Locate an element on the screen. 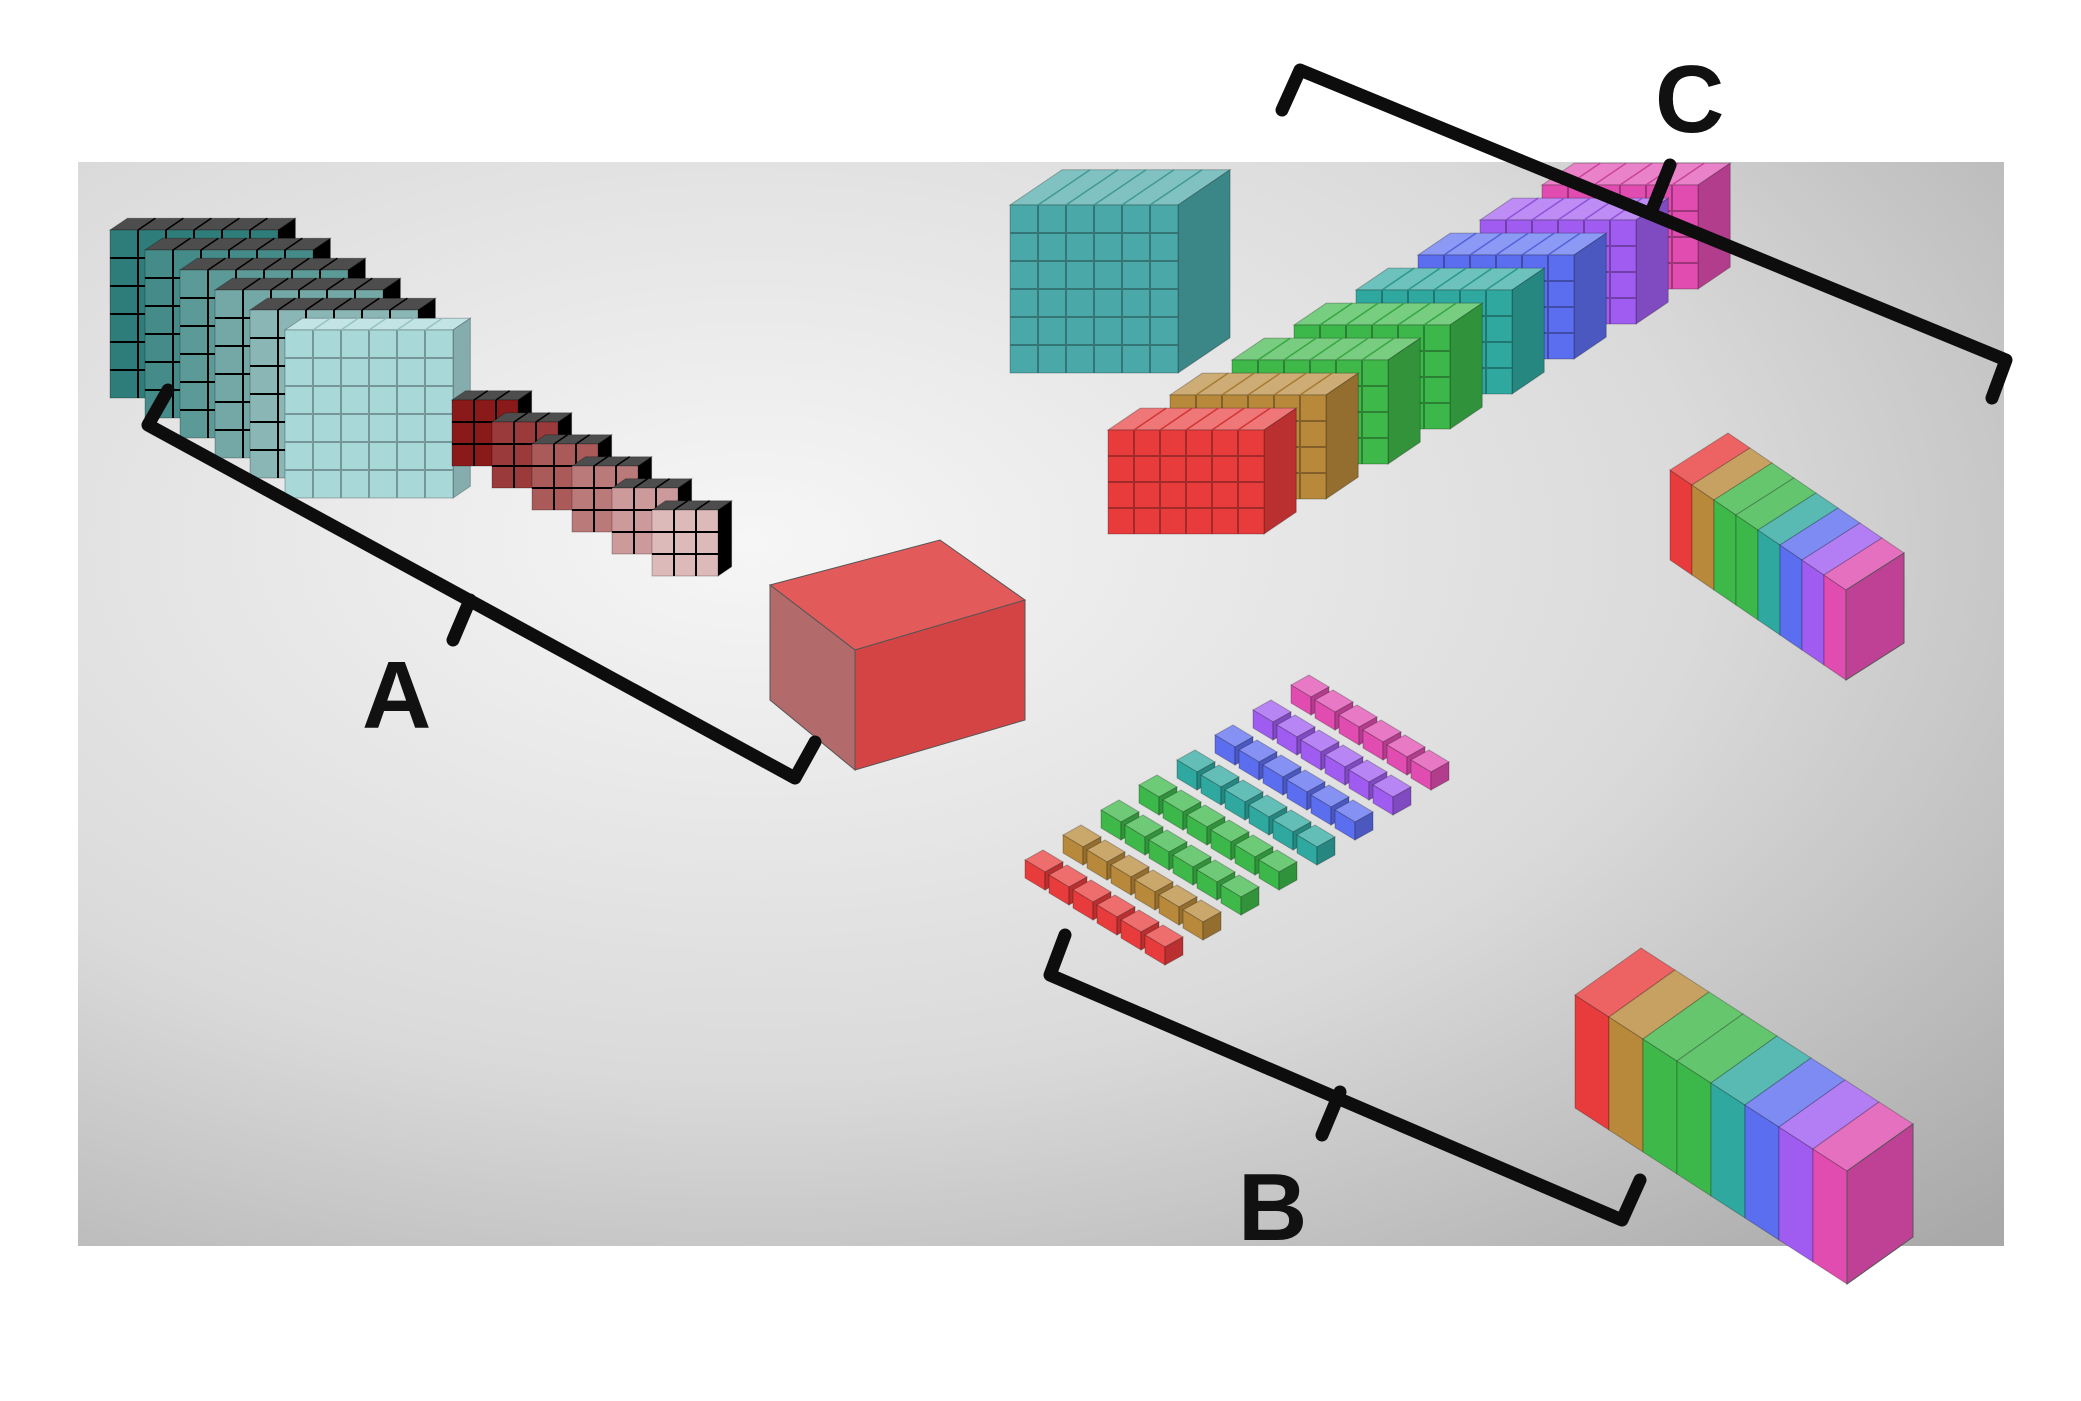 The width and height of the screenshot is (2081, 1401). c-teal-cube is located at coordinates (1120, 271).